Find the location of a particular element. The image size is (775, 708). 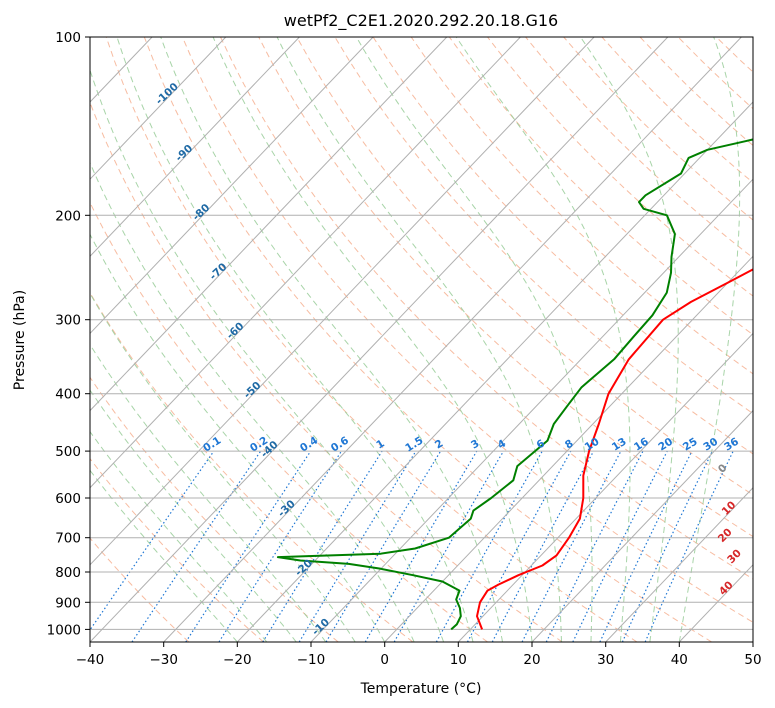

y-tick-label: 200 is located at coordinates (68, 216).